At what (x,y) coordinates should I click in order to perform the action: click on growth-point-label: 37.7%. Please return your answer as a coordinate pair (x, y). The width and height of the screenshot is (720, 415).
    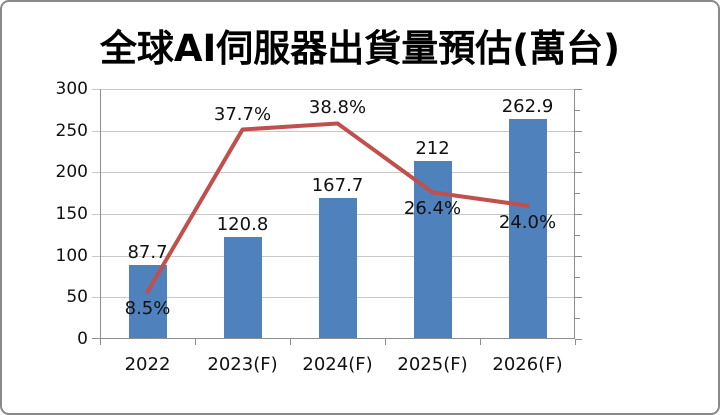
    Looking at the image, I should click on (242, 114).